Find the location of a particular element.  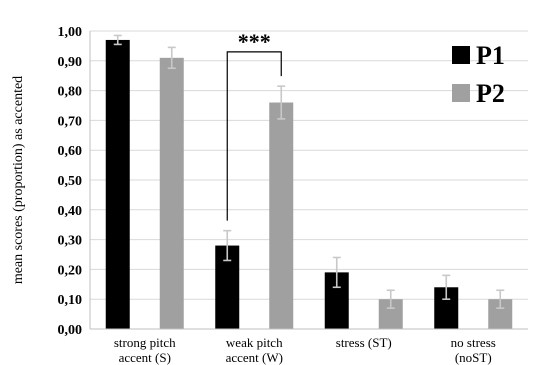

significance-annotation: *** is located at coordinates (254, 125).